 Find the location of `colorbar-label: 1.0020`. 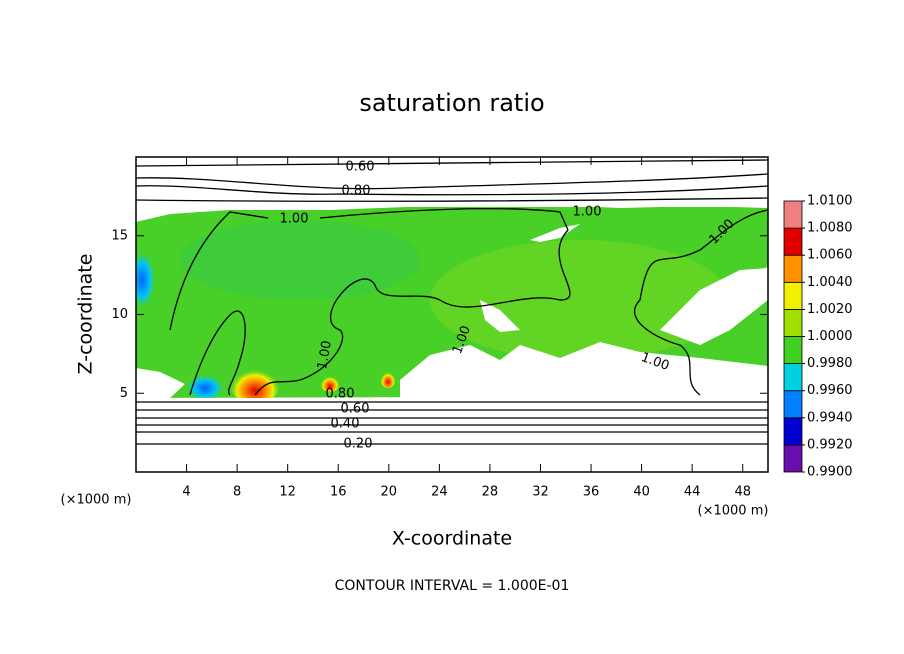

colorbar-label: 1.0020 is located at coordinates (830, 309).